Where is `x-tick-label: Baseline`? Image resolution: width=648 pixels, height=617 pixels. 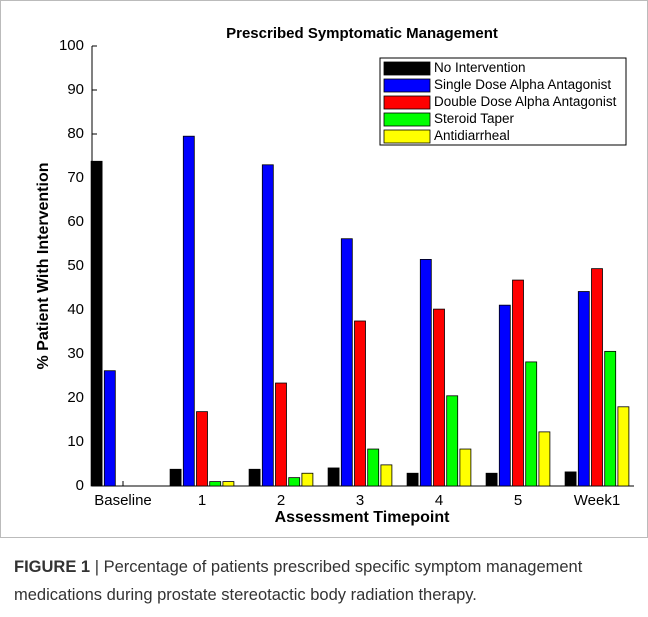
x-tick-label: Baseline is located at coordinates (123, 500).